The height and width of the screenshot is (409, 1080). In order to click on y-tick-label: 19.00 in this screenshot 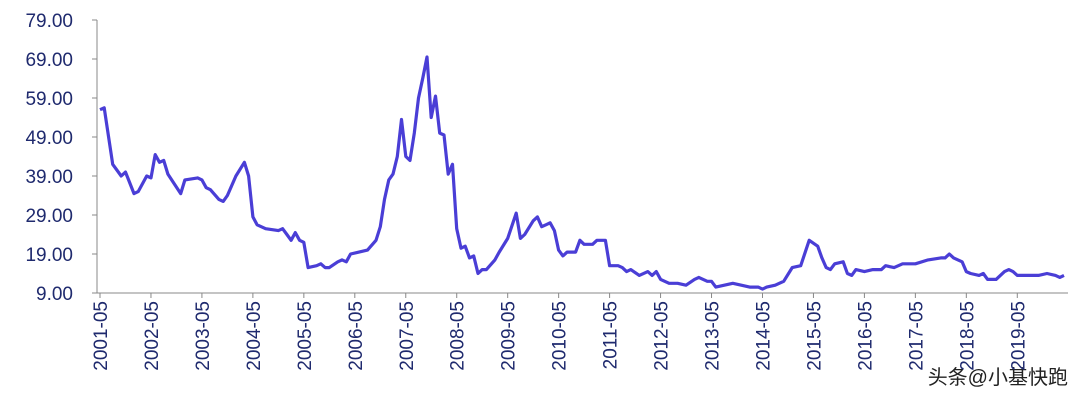, I will do `click(49, 255)`.